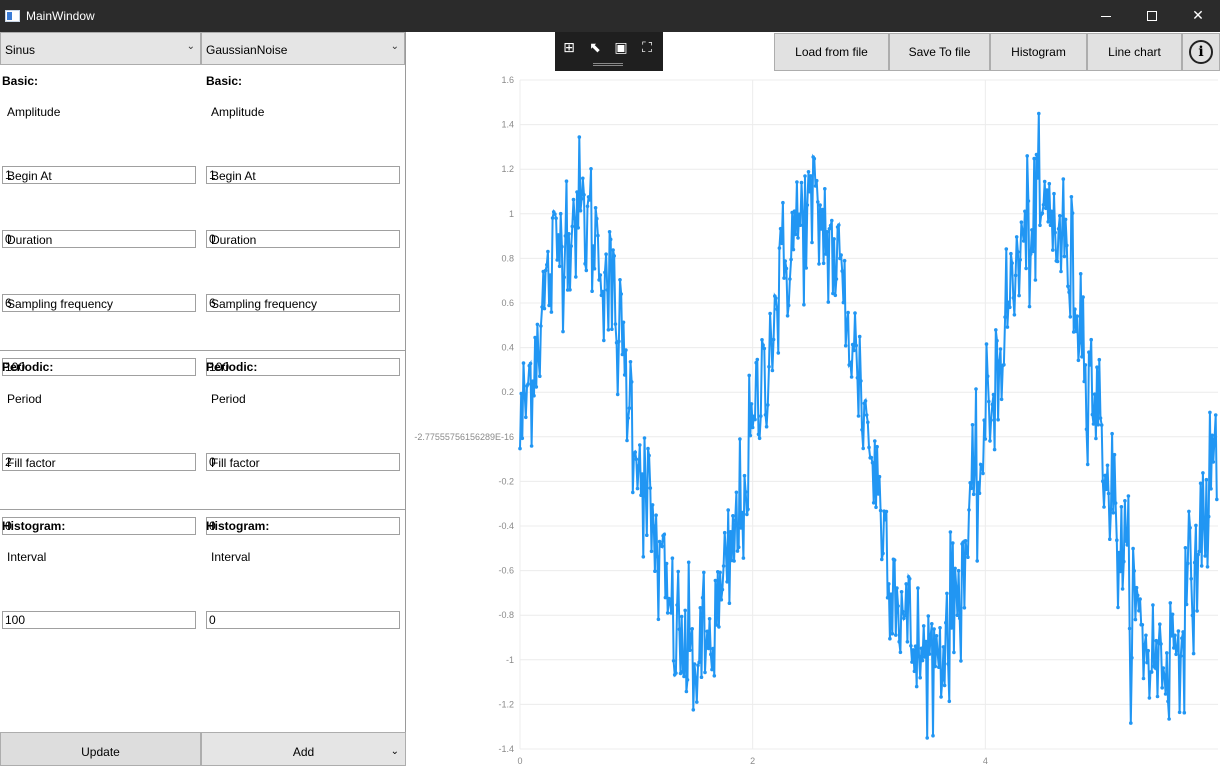  Describe the element at coordinates (99, 620) in the screenshot. I see `interval-input: 100` at that location.